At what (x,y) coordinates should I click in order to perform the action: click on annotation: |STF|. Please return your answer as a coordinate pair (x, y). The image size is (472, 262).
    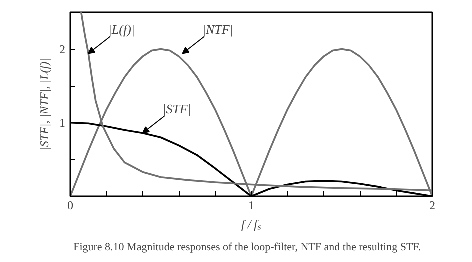
    Looking at the image, I should click on (177, 108).